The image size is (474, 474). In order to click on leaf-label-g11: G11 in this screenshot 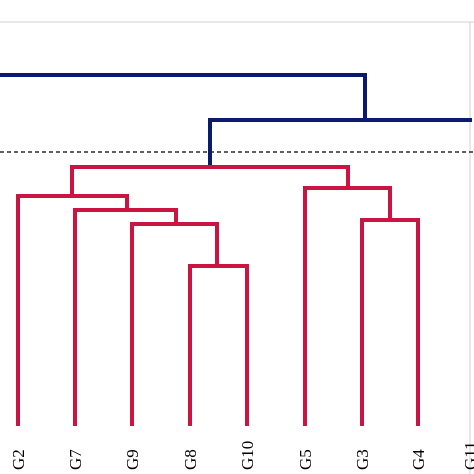, I will do `click(467, 455)`.